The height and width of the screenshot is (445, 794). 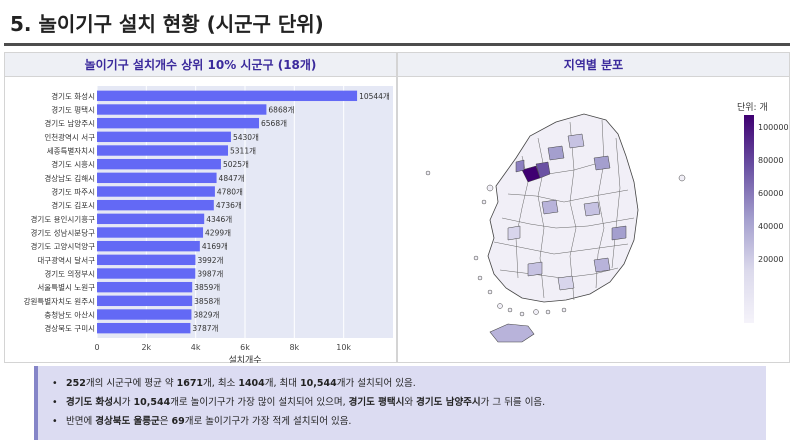 I want to click on x-axis-ticks: 0 2k 4k 6k 8k 10k, so click(x=222, y=347).